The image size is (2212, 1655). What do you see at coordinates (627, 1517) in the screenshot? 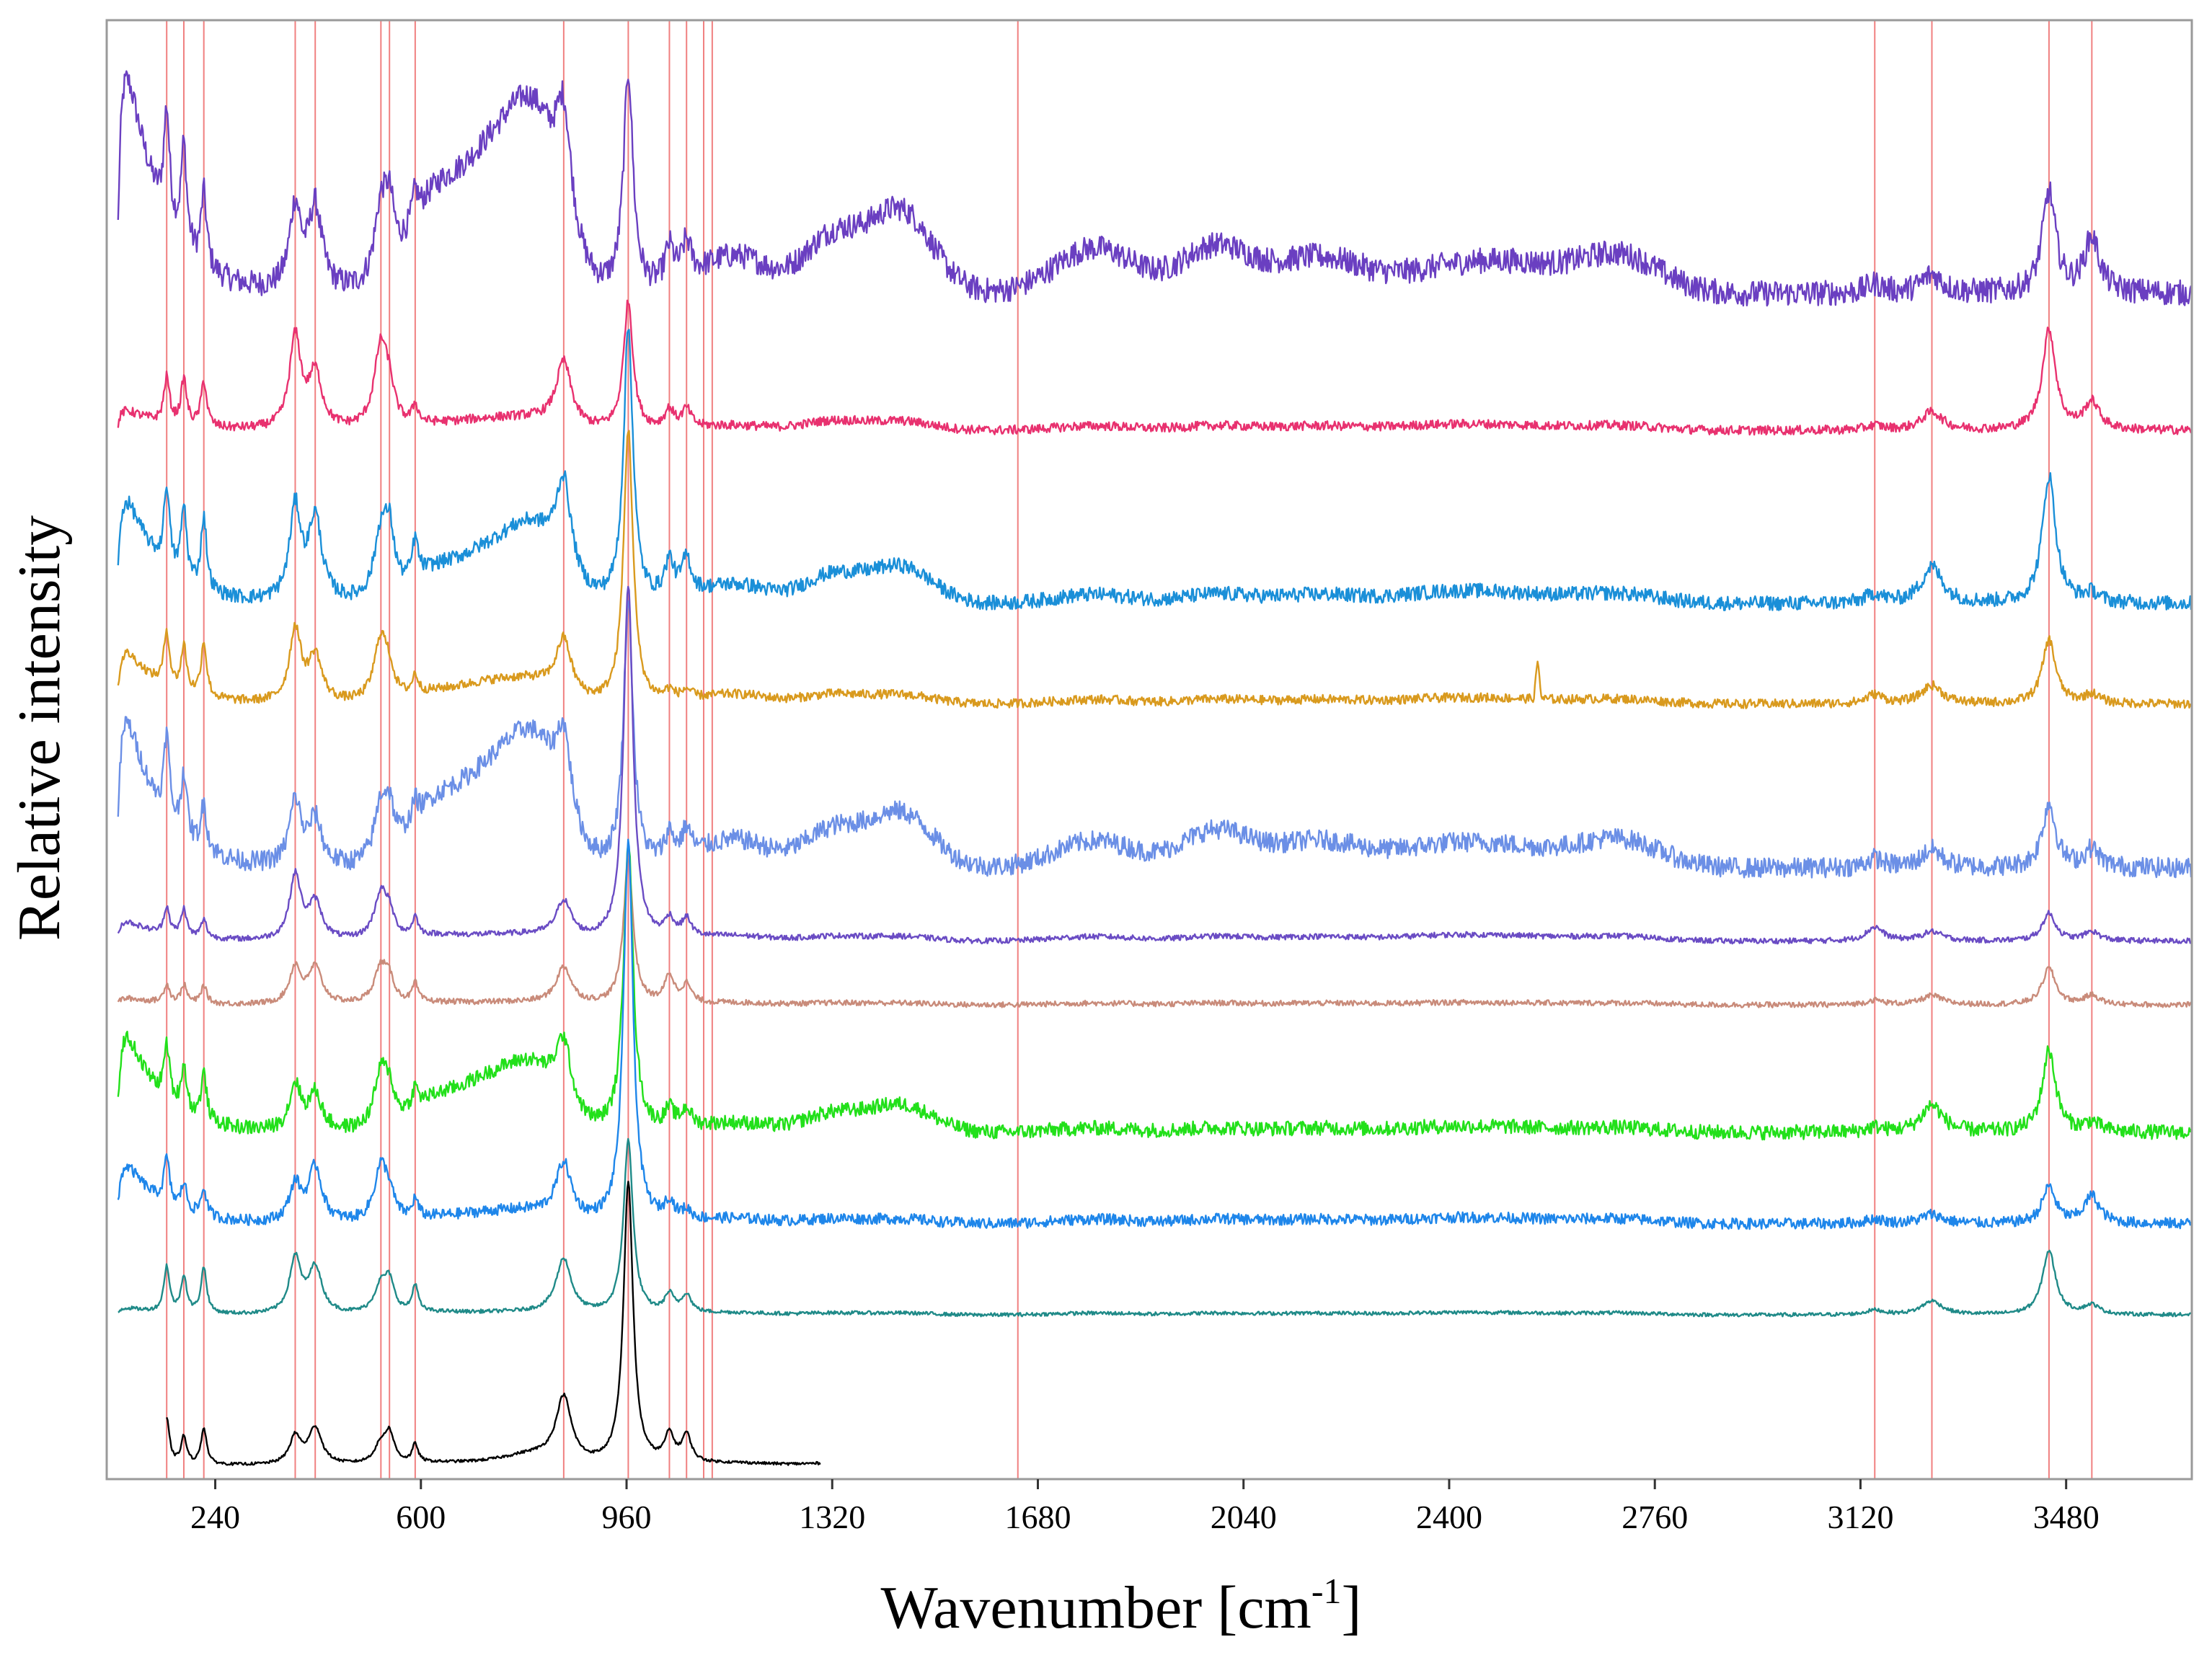
I see `x-tick-label-960: 960` at bounding box center [627, 1517].